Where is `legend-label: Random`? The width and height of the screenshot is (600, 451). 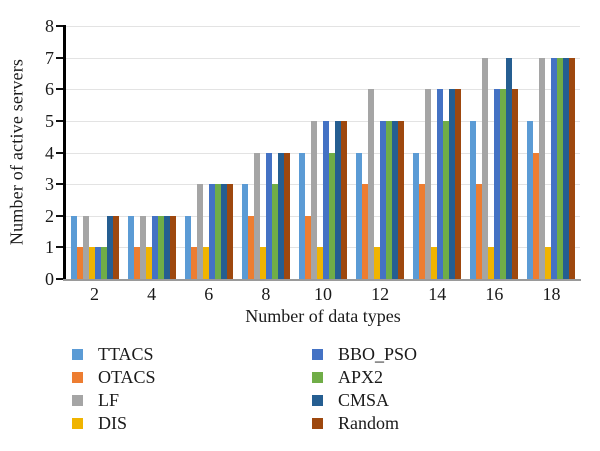 legend-label: Random is located at coordinates (368, 423).